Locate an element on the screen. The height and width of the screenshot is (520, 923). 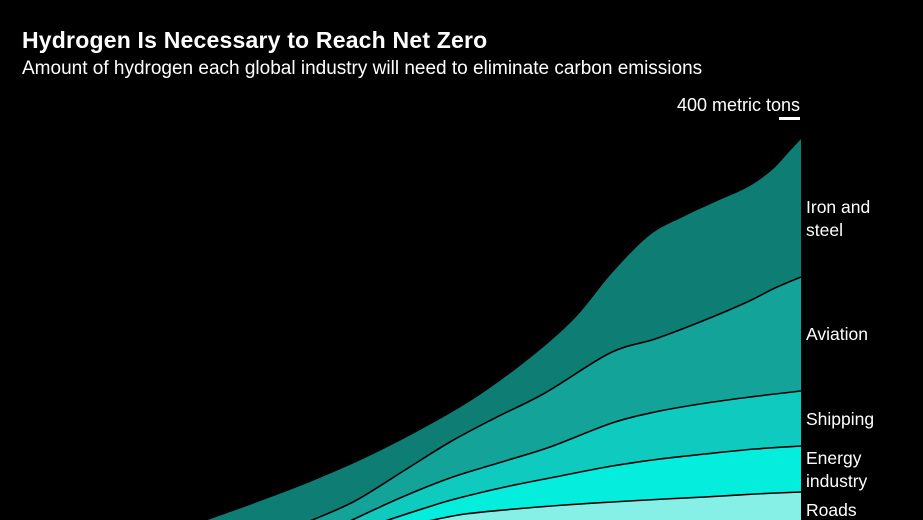
area-band-roads is located at coordinates (616, 506).